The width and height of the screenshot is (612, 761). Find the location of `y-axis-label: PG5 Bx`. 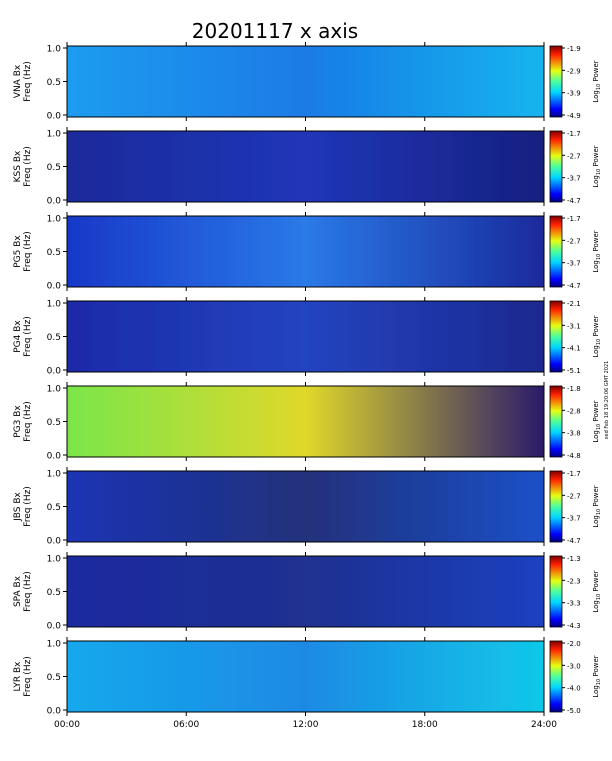

y-axis-label: PG5 Bx is located at coordinates (18, 251).